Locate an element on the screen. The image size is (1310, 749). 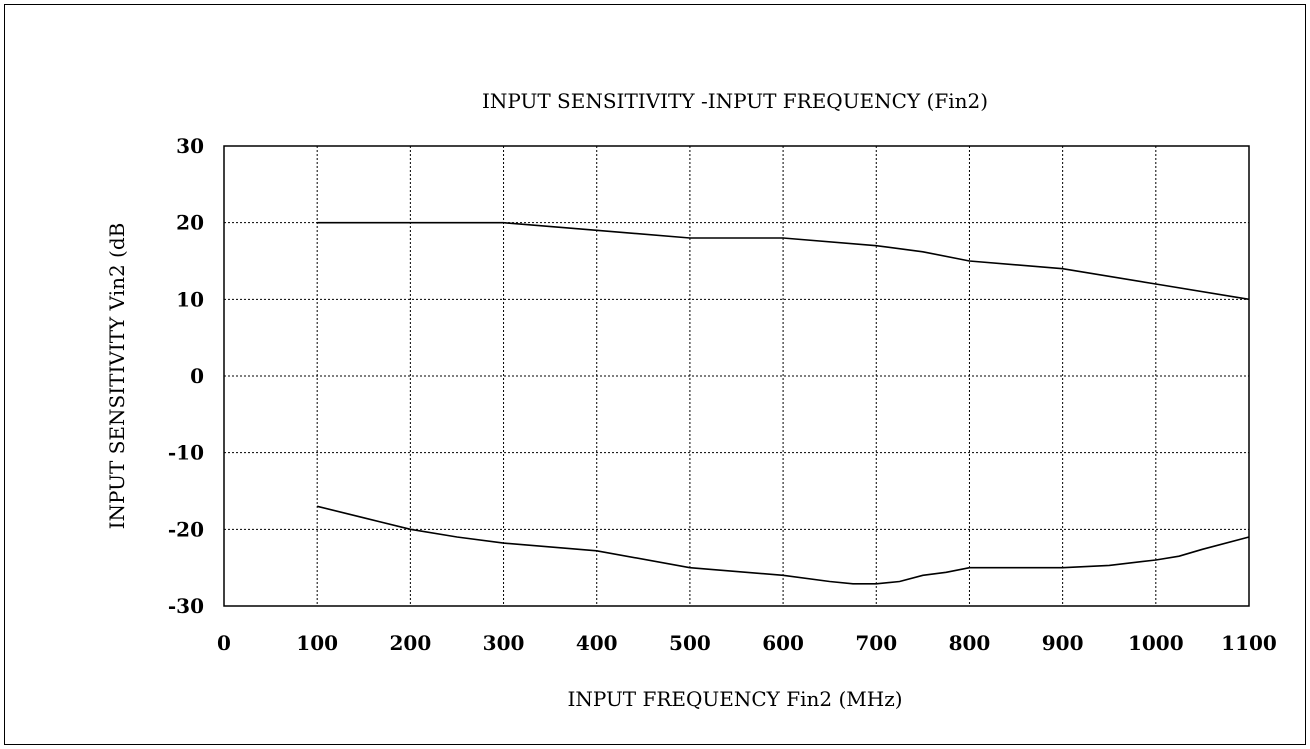
y-tick-labels: 30 20 10 0 -10 -20 -30 is located at coordinates (186, 376).